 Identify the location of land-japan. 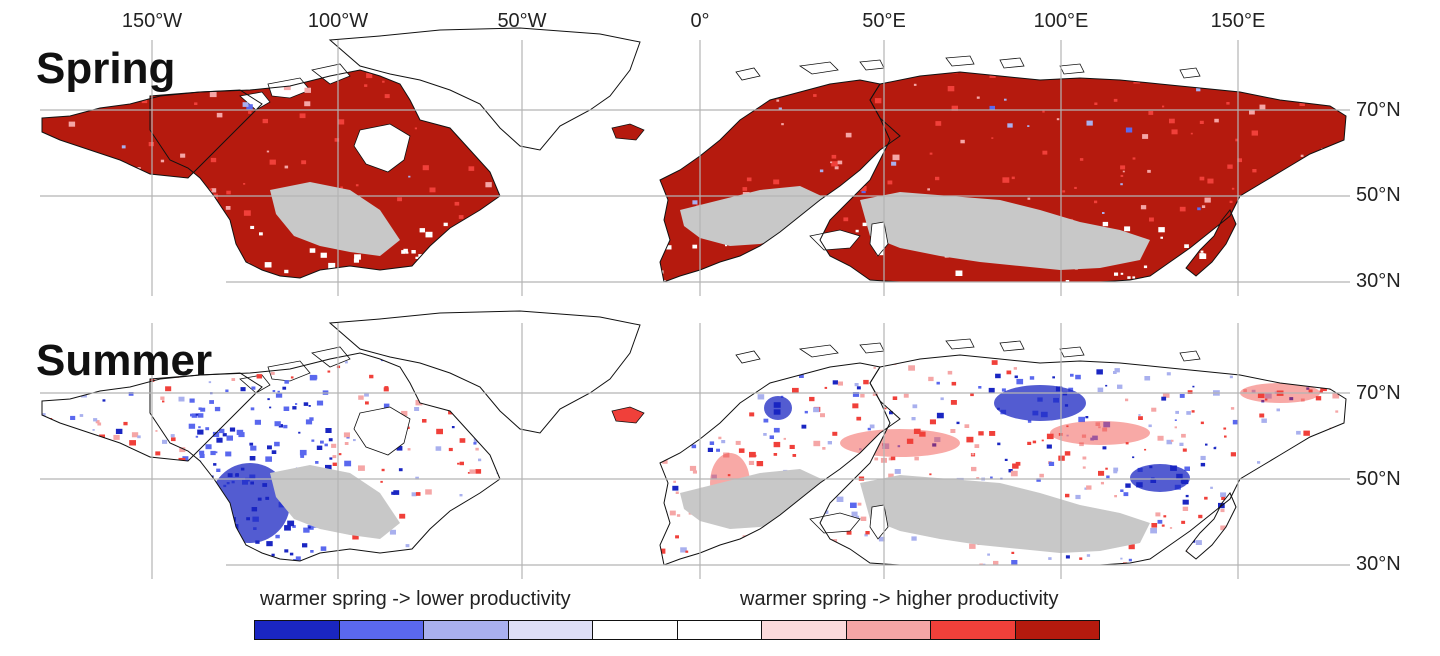
(1211, 243).